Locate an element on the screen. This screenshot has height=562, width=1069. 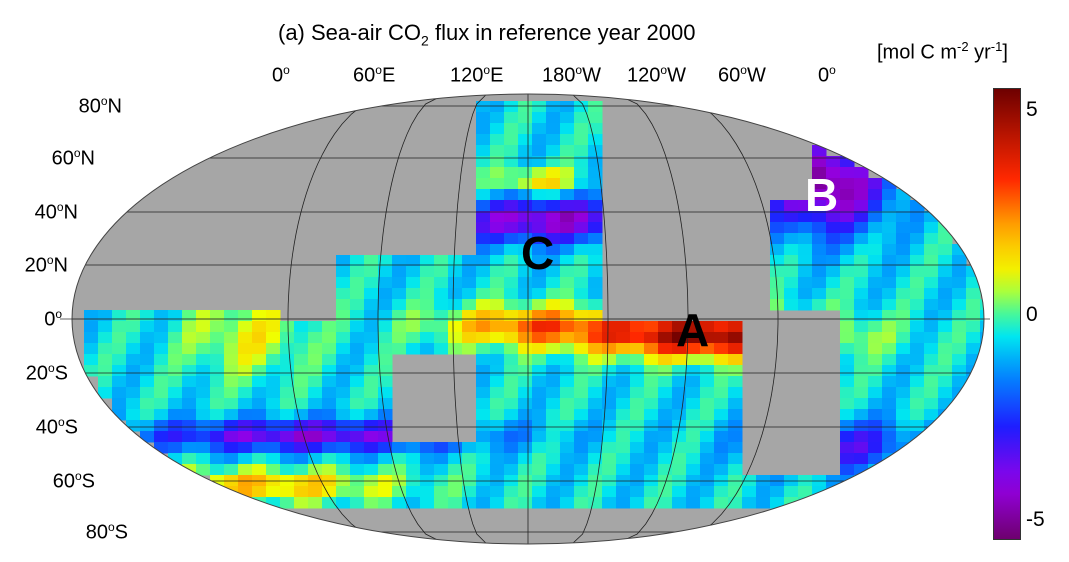
latitude-label: 0o is located at coordinates (53, 319).